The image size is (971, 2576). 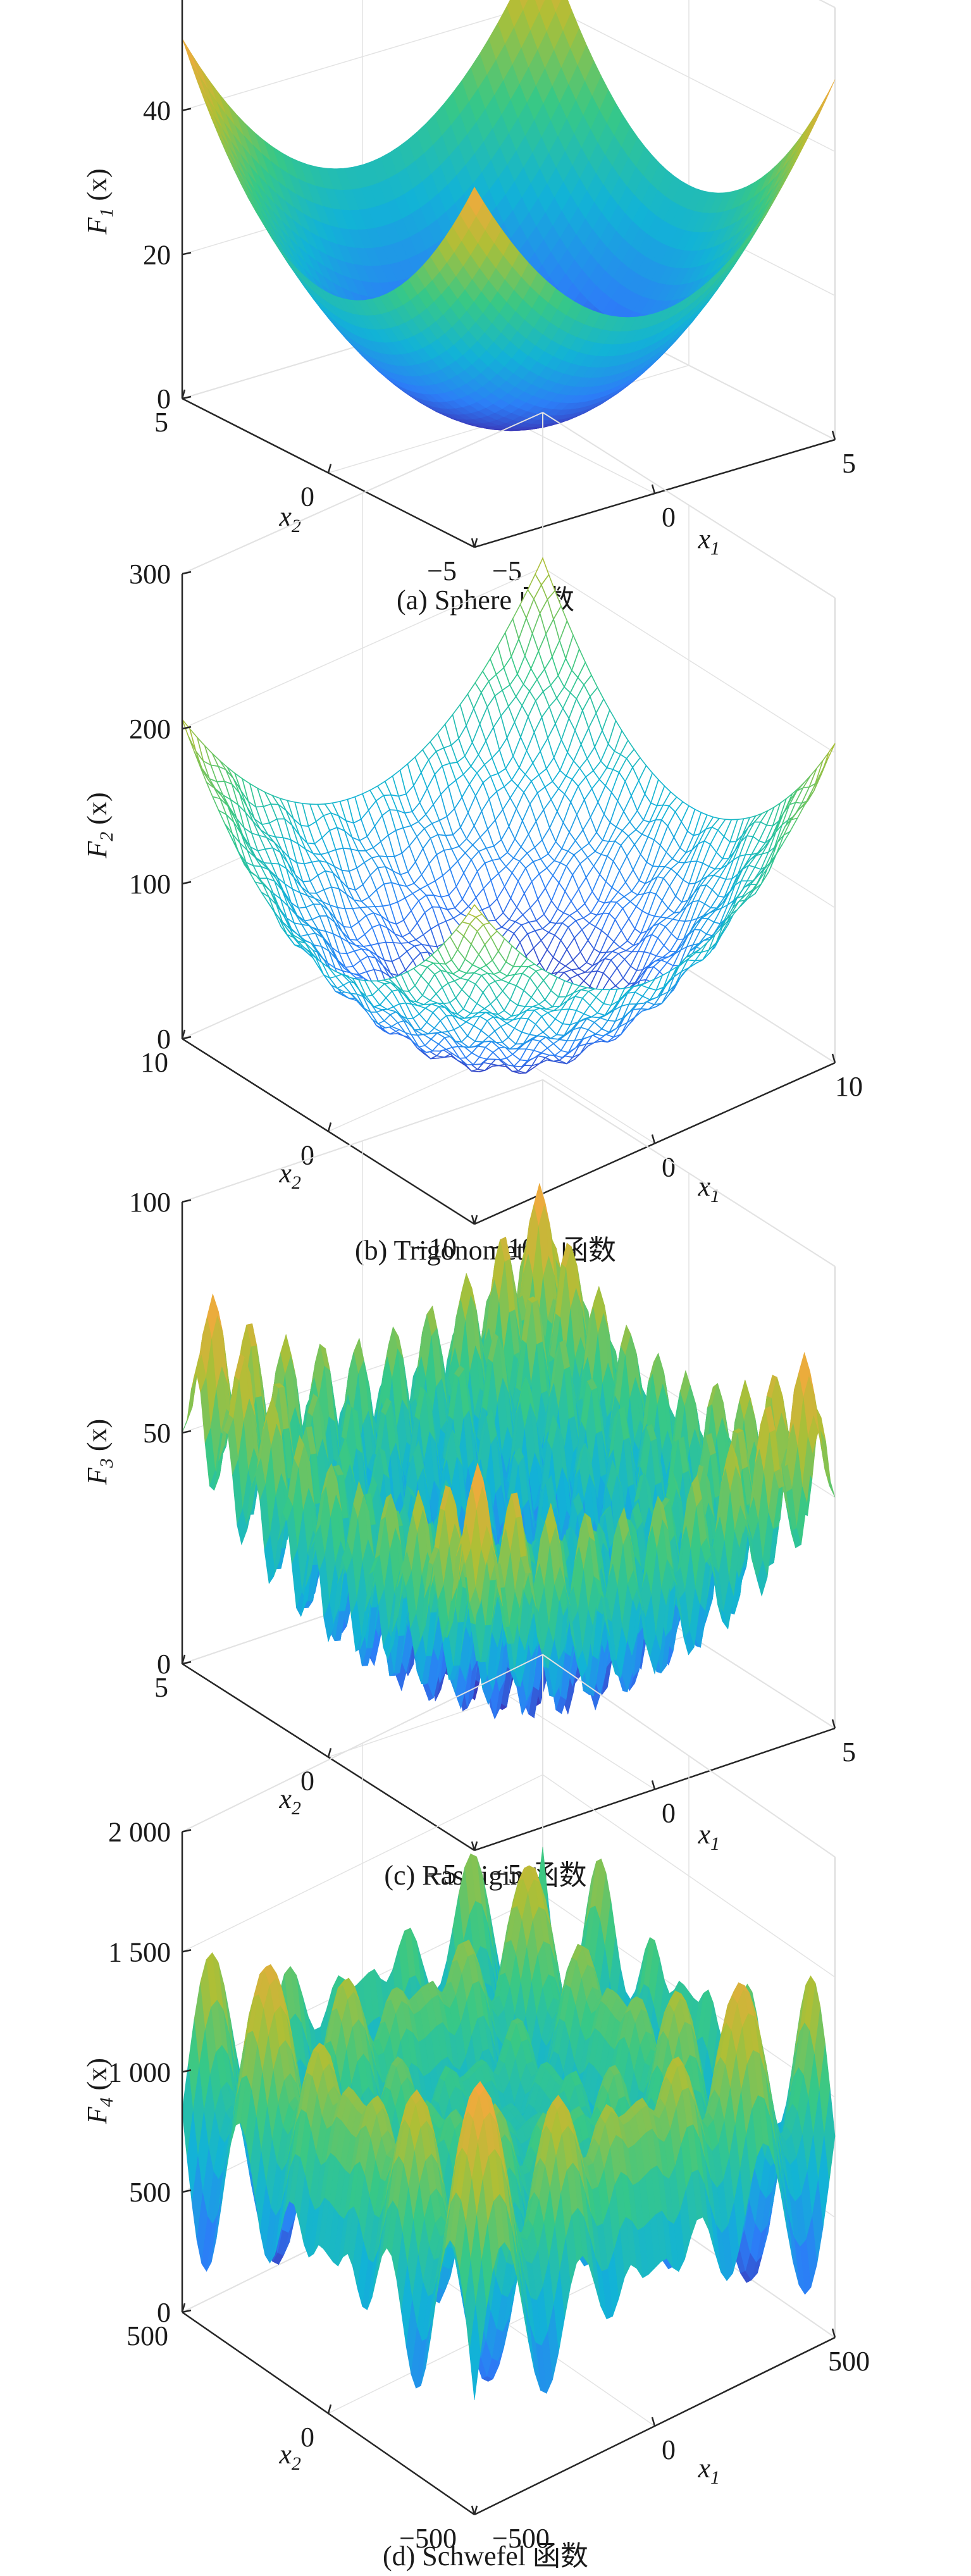 What do you see at coordinates (157, 255) in the screenshot?
I see `z-tick-label: 20` at bounding box center [157, 255].